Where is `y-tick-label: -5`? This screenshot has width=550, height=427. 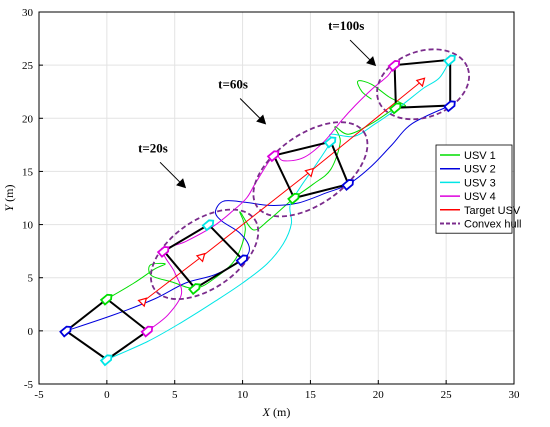 y-tick-label: -5 is located at coordinates (29, 385).